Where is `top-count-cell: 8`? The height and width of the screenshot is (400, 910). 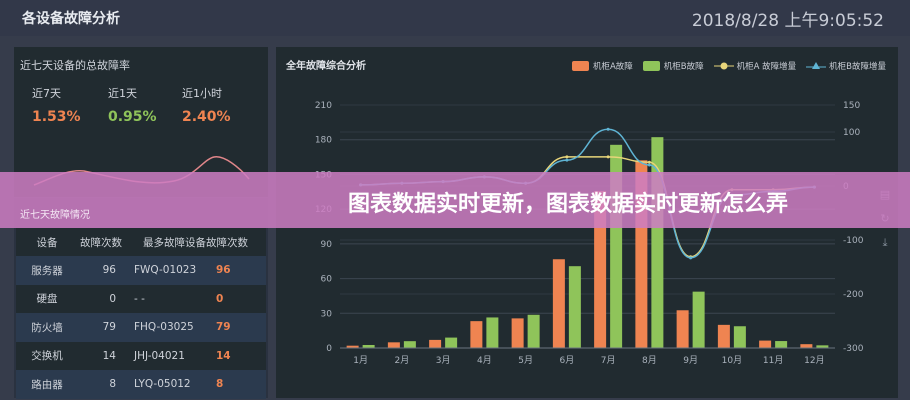
top-count-cell: 8 is located at coordinates (236, 384).